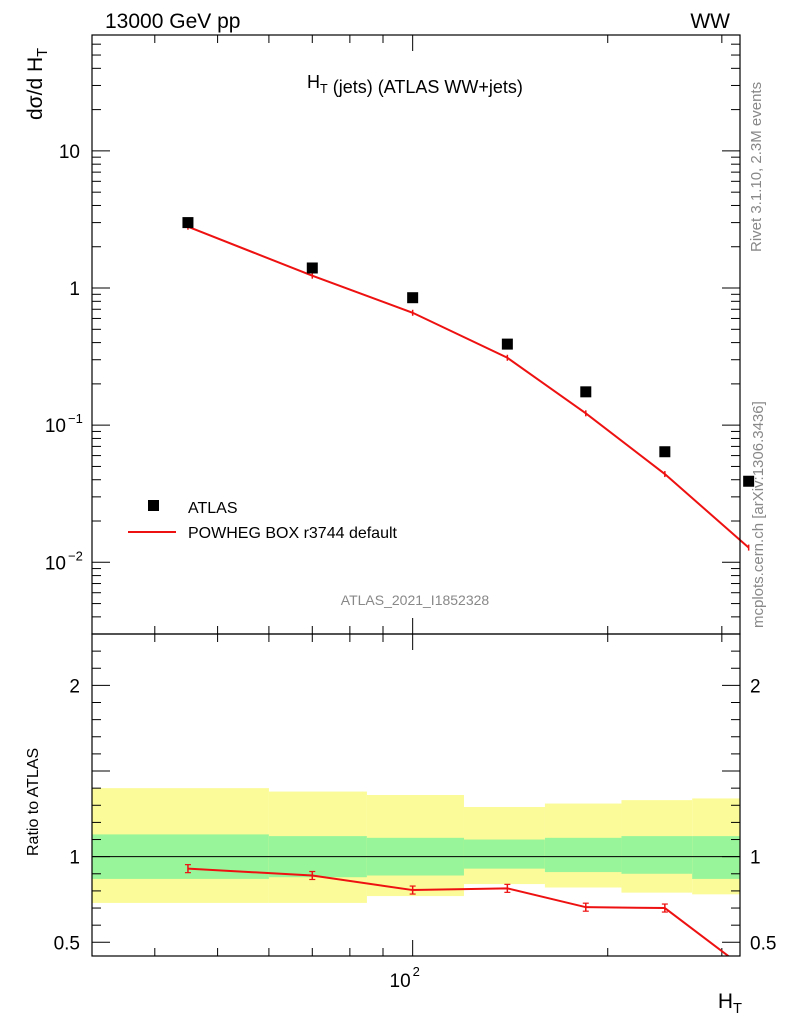  What do you see at coordinates (172, 21) in the screenshot?
I see `header-energy-label: 13000 GeV pp` at bounding box center [172, 21].